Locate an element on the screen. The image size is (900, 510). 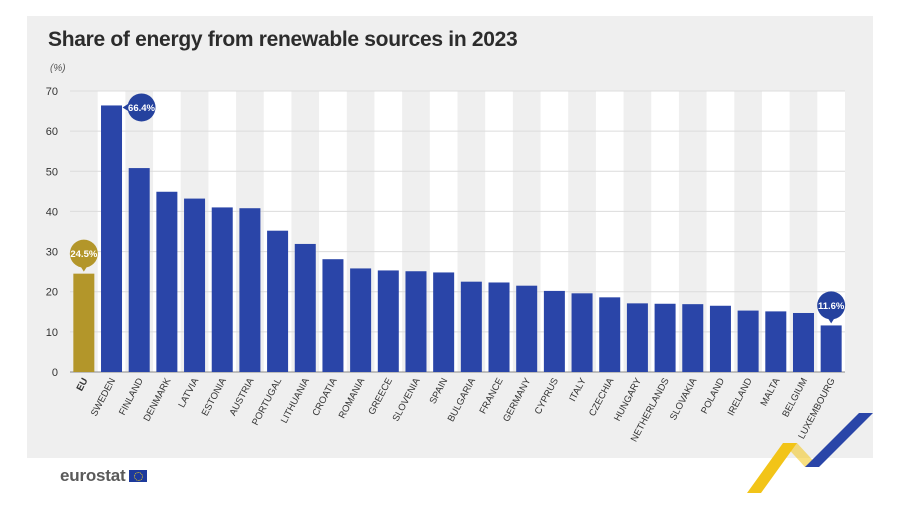
bar-netherlands is located at coordinates (665, 337).